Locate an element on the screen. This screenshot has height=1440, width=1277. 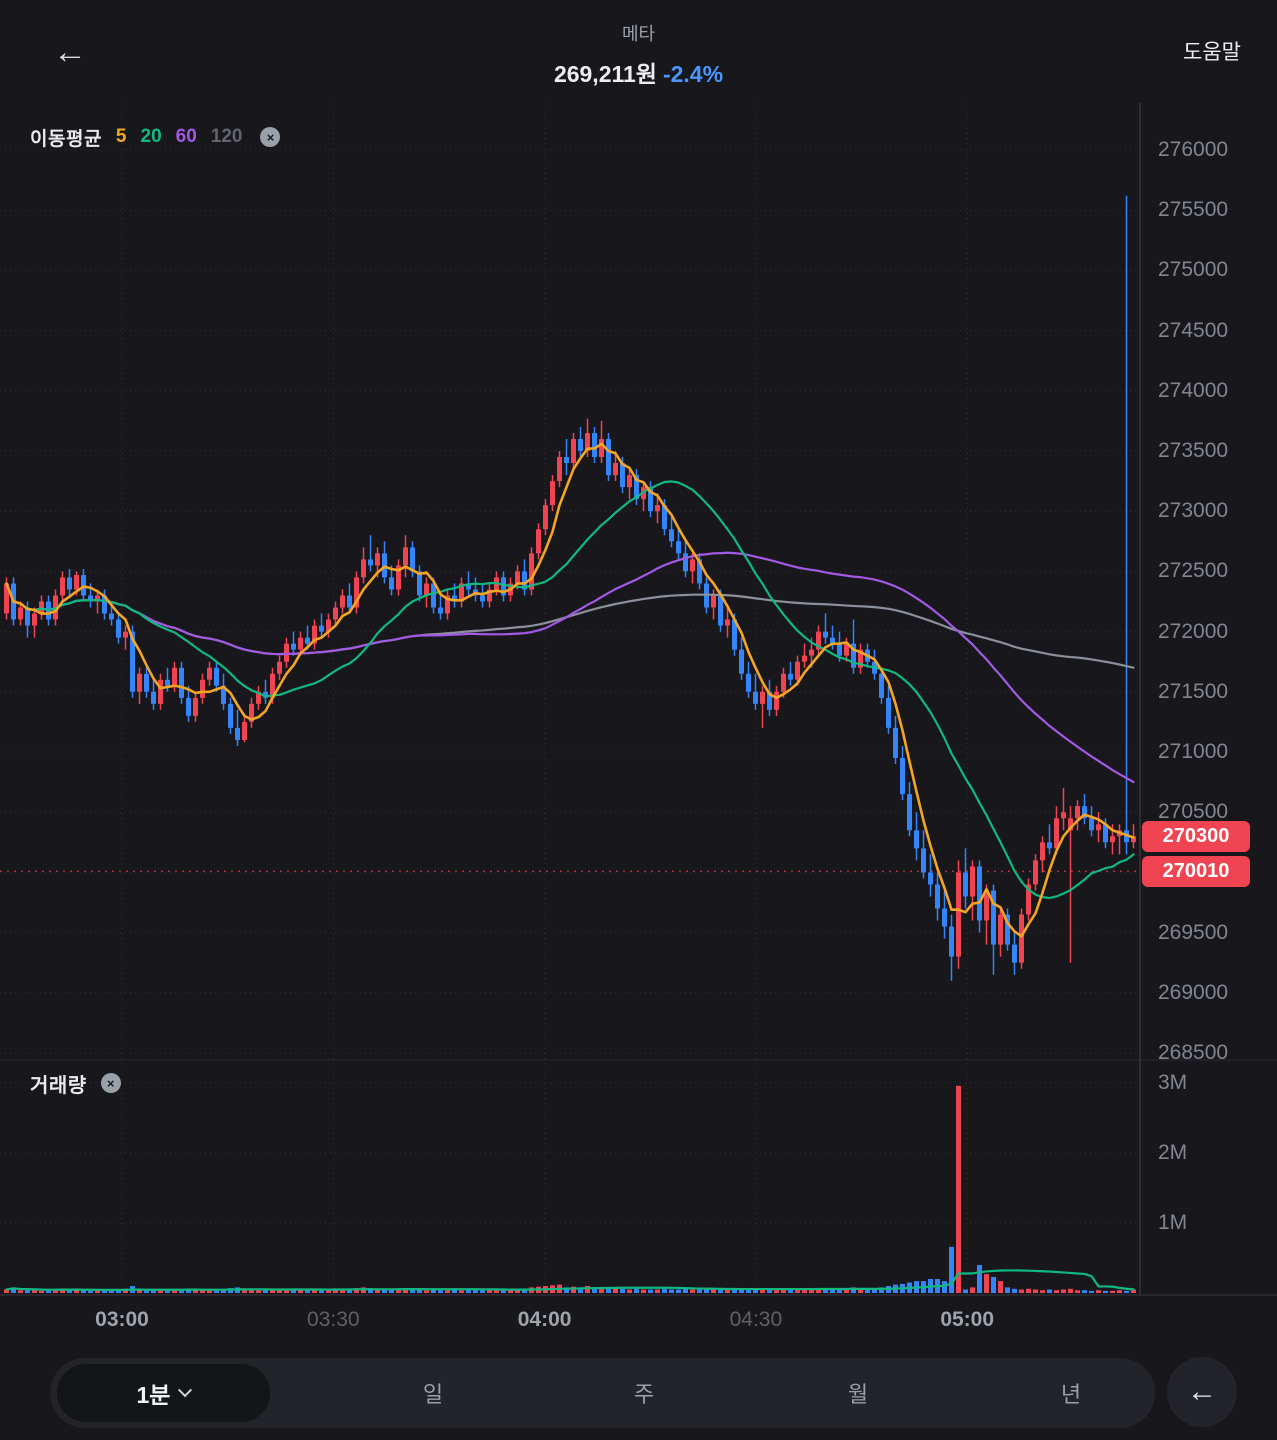
price-axis-label: 276000 is located at coordinates (1193, 149).